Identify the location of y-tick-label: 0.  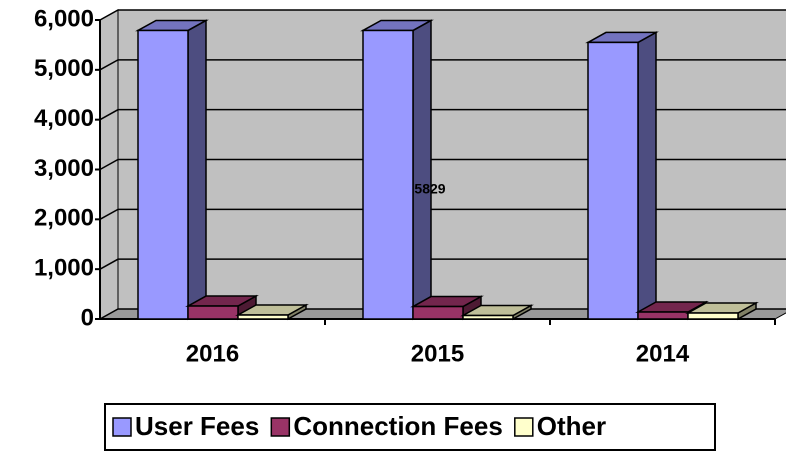
(87, 317).